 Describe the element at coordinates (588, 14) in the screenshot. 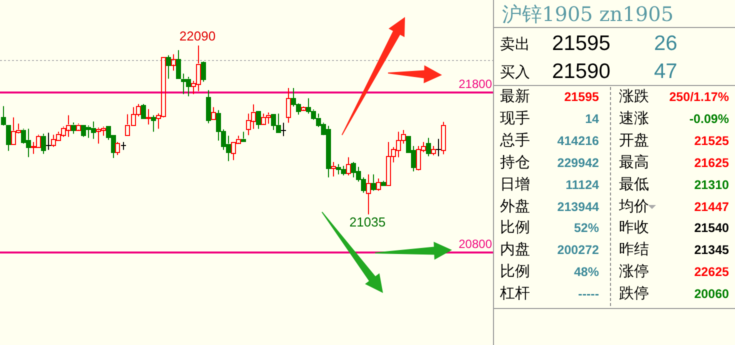

I see `text: 沪锌1905 zn1905` at that location.